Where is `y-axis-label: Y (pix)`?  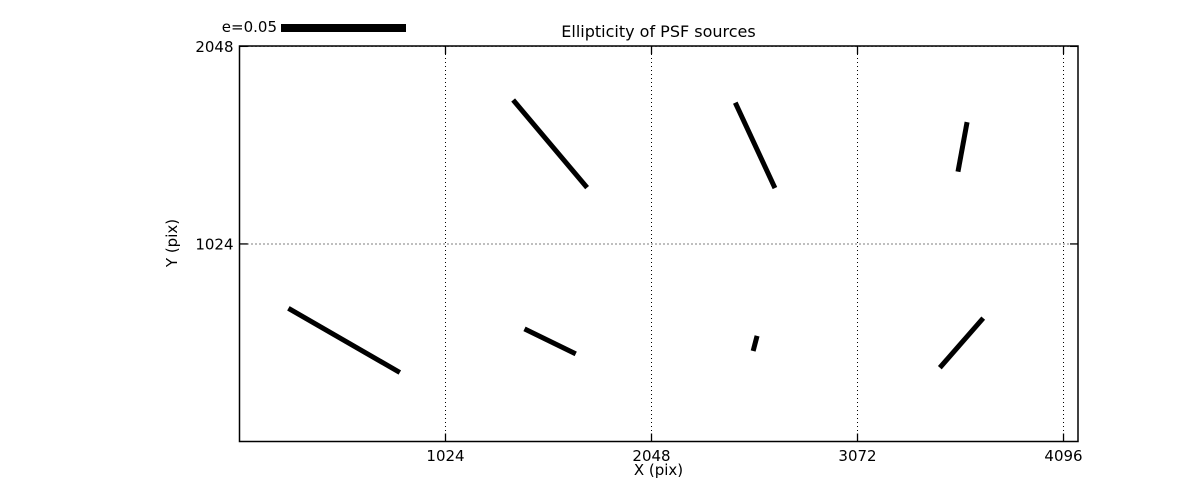 y-axis-label: Y (pix) is located at coordinates (172, 243).